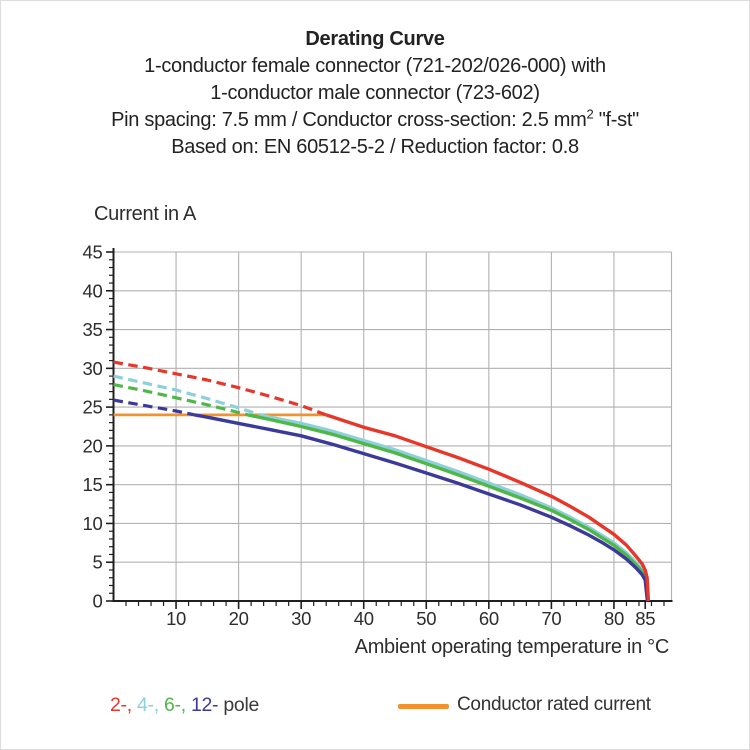 This screenshot has height=750, width=750. What do you see at coordinates (301, 618) in the screenshot?
I see `x-tick-label: 30` at bounding box center [301, 618].